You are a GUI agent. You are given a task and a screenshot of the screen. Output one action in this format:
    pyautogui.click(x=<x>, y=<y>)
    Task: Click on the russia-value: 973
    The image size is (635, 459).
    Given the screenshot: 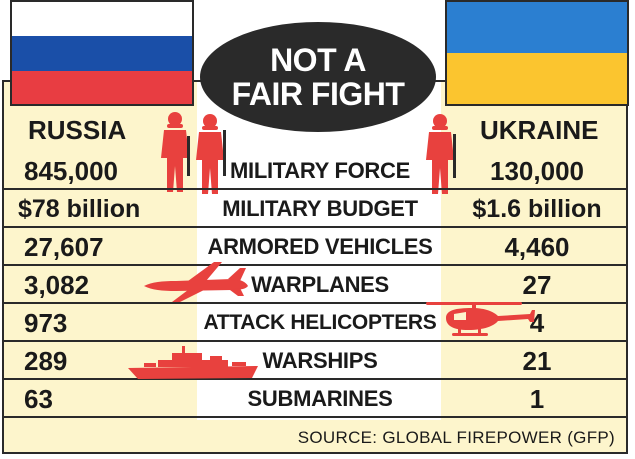 What is the action you would take?
    pyautogui.click(x=46, y=323)
    